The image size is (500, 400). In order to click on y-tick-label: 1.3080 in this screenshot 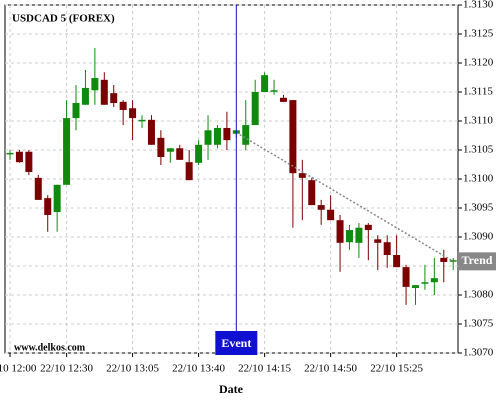, I will do `click(478, 295)`.